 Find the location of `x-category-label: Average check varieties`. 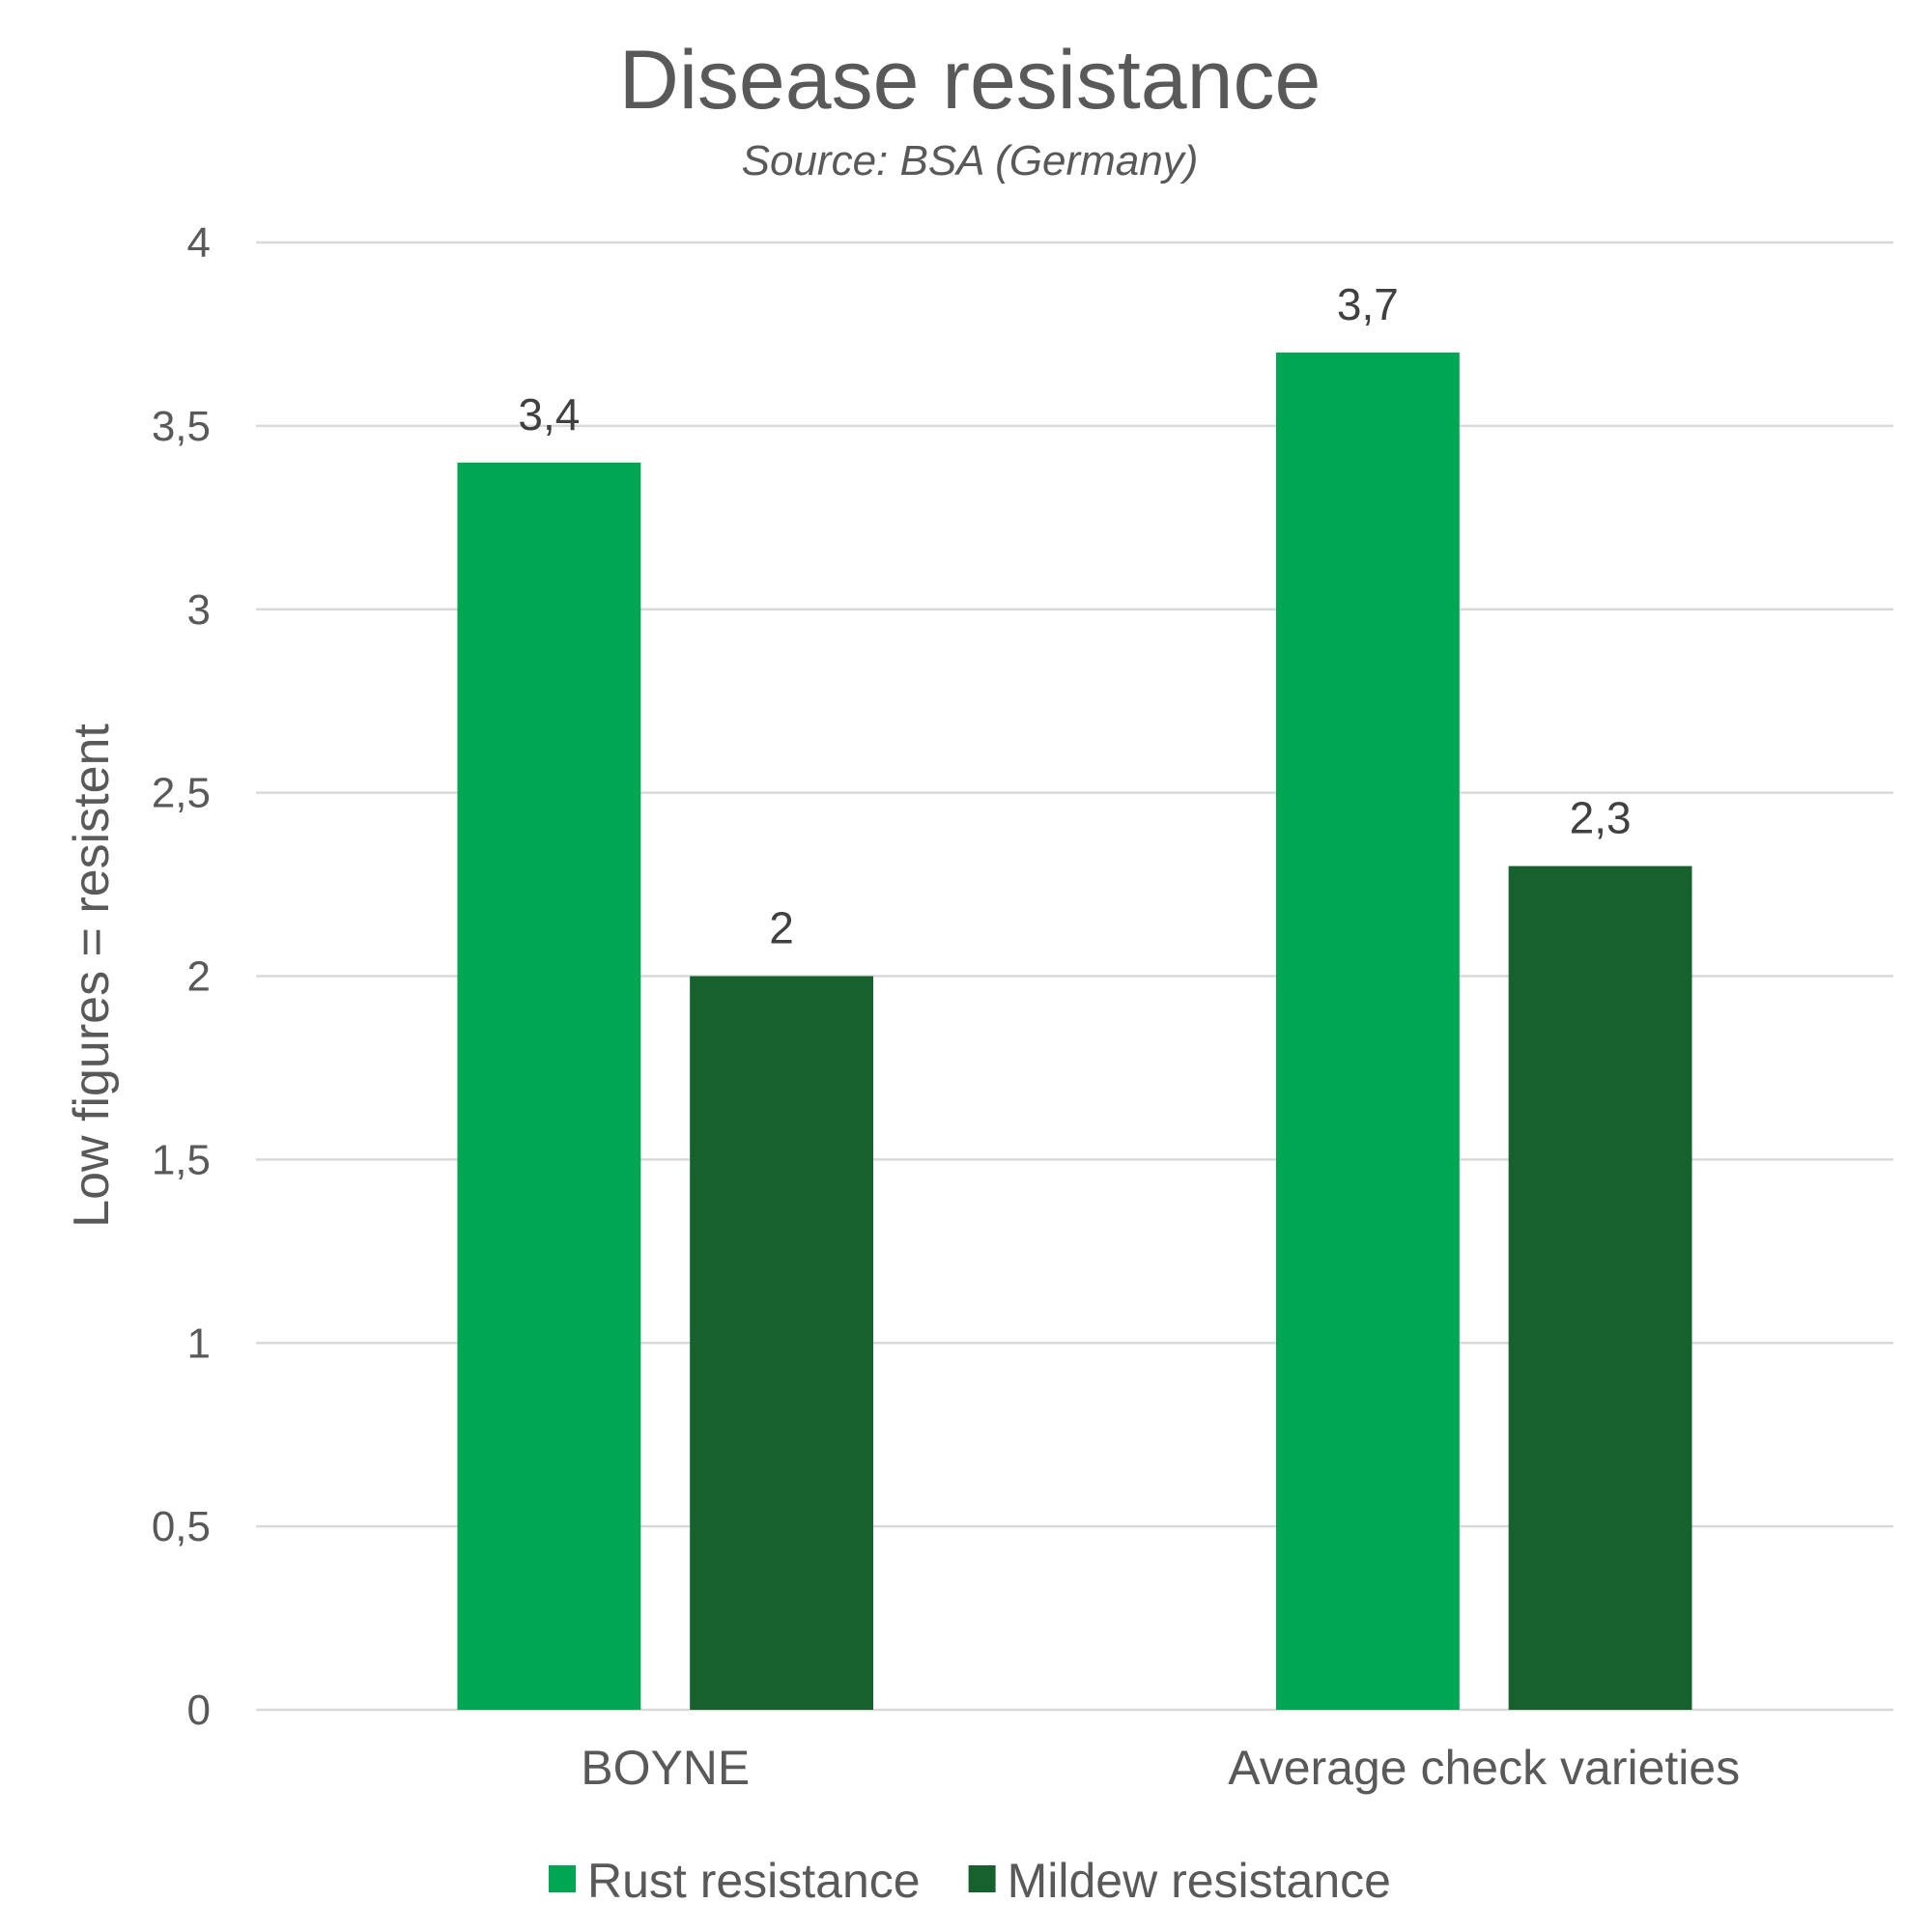

x-category-label: Average check varieties is located at coordinates (1484, 1768).